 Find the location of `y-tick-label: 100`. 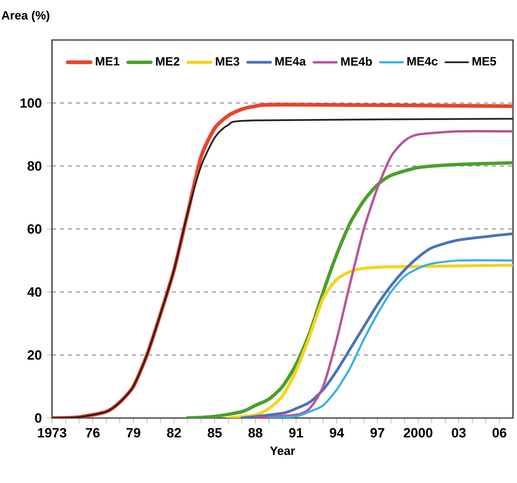

y-tick-label: 100 is located at coordinates (31, 103).